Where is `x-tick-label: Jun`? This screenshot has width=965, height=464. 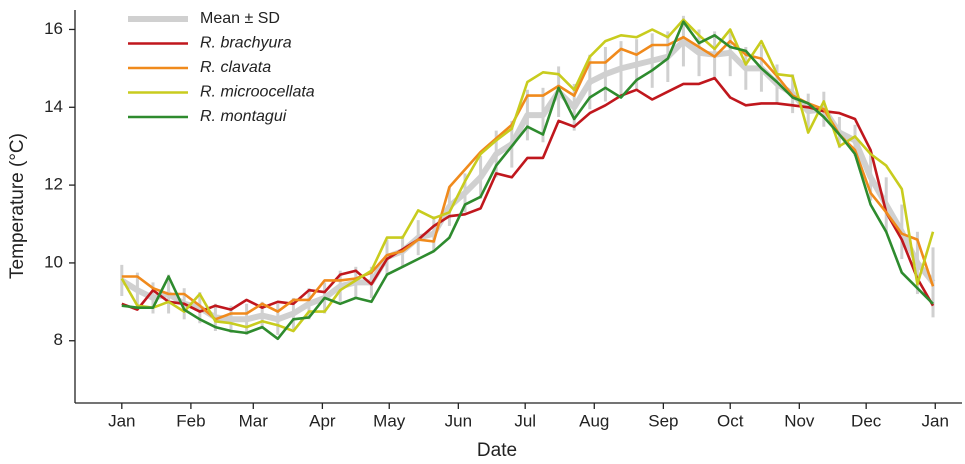 x-tick-label: Jun is located at coordinates (458, 420).